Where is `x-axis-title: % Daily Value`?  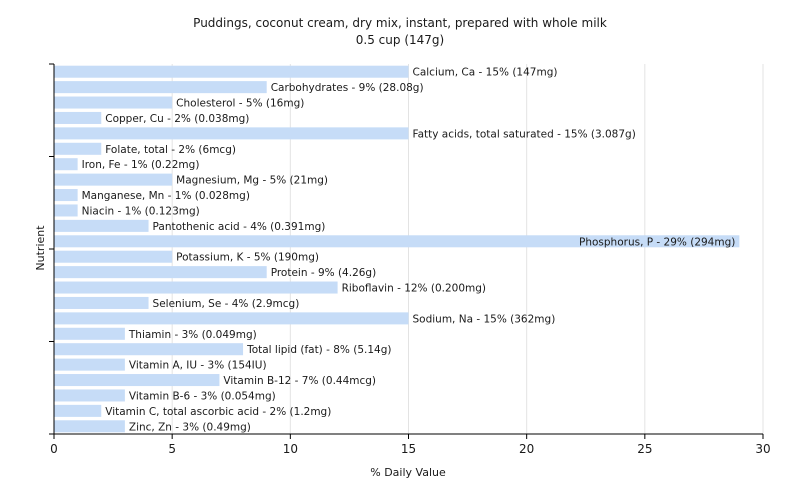
x-axis-title: % Daily Value is located at coordinates (408, 472).